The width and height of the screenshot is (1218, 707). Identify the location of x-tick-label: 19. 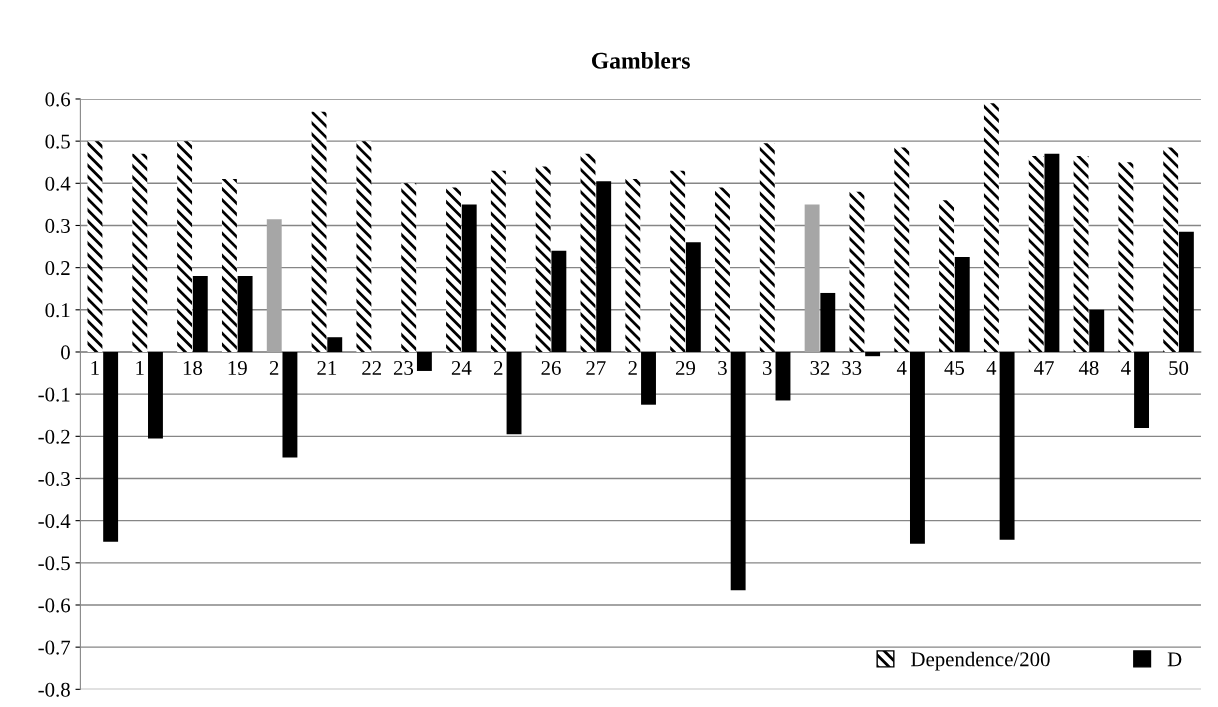
(237, 367).